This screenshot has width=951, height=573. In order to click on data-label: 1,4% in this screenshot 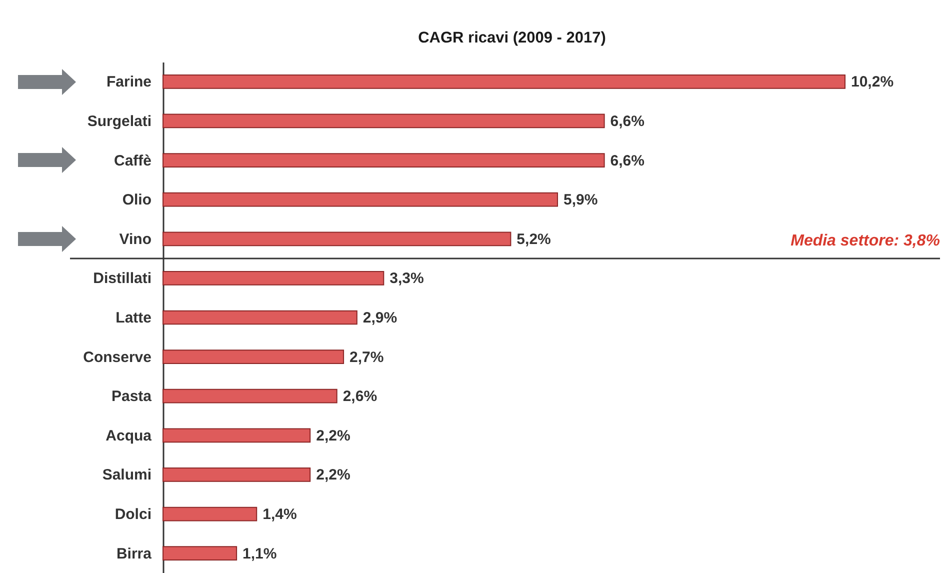, I will do `click(279, 515)`.